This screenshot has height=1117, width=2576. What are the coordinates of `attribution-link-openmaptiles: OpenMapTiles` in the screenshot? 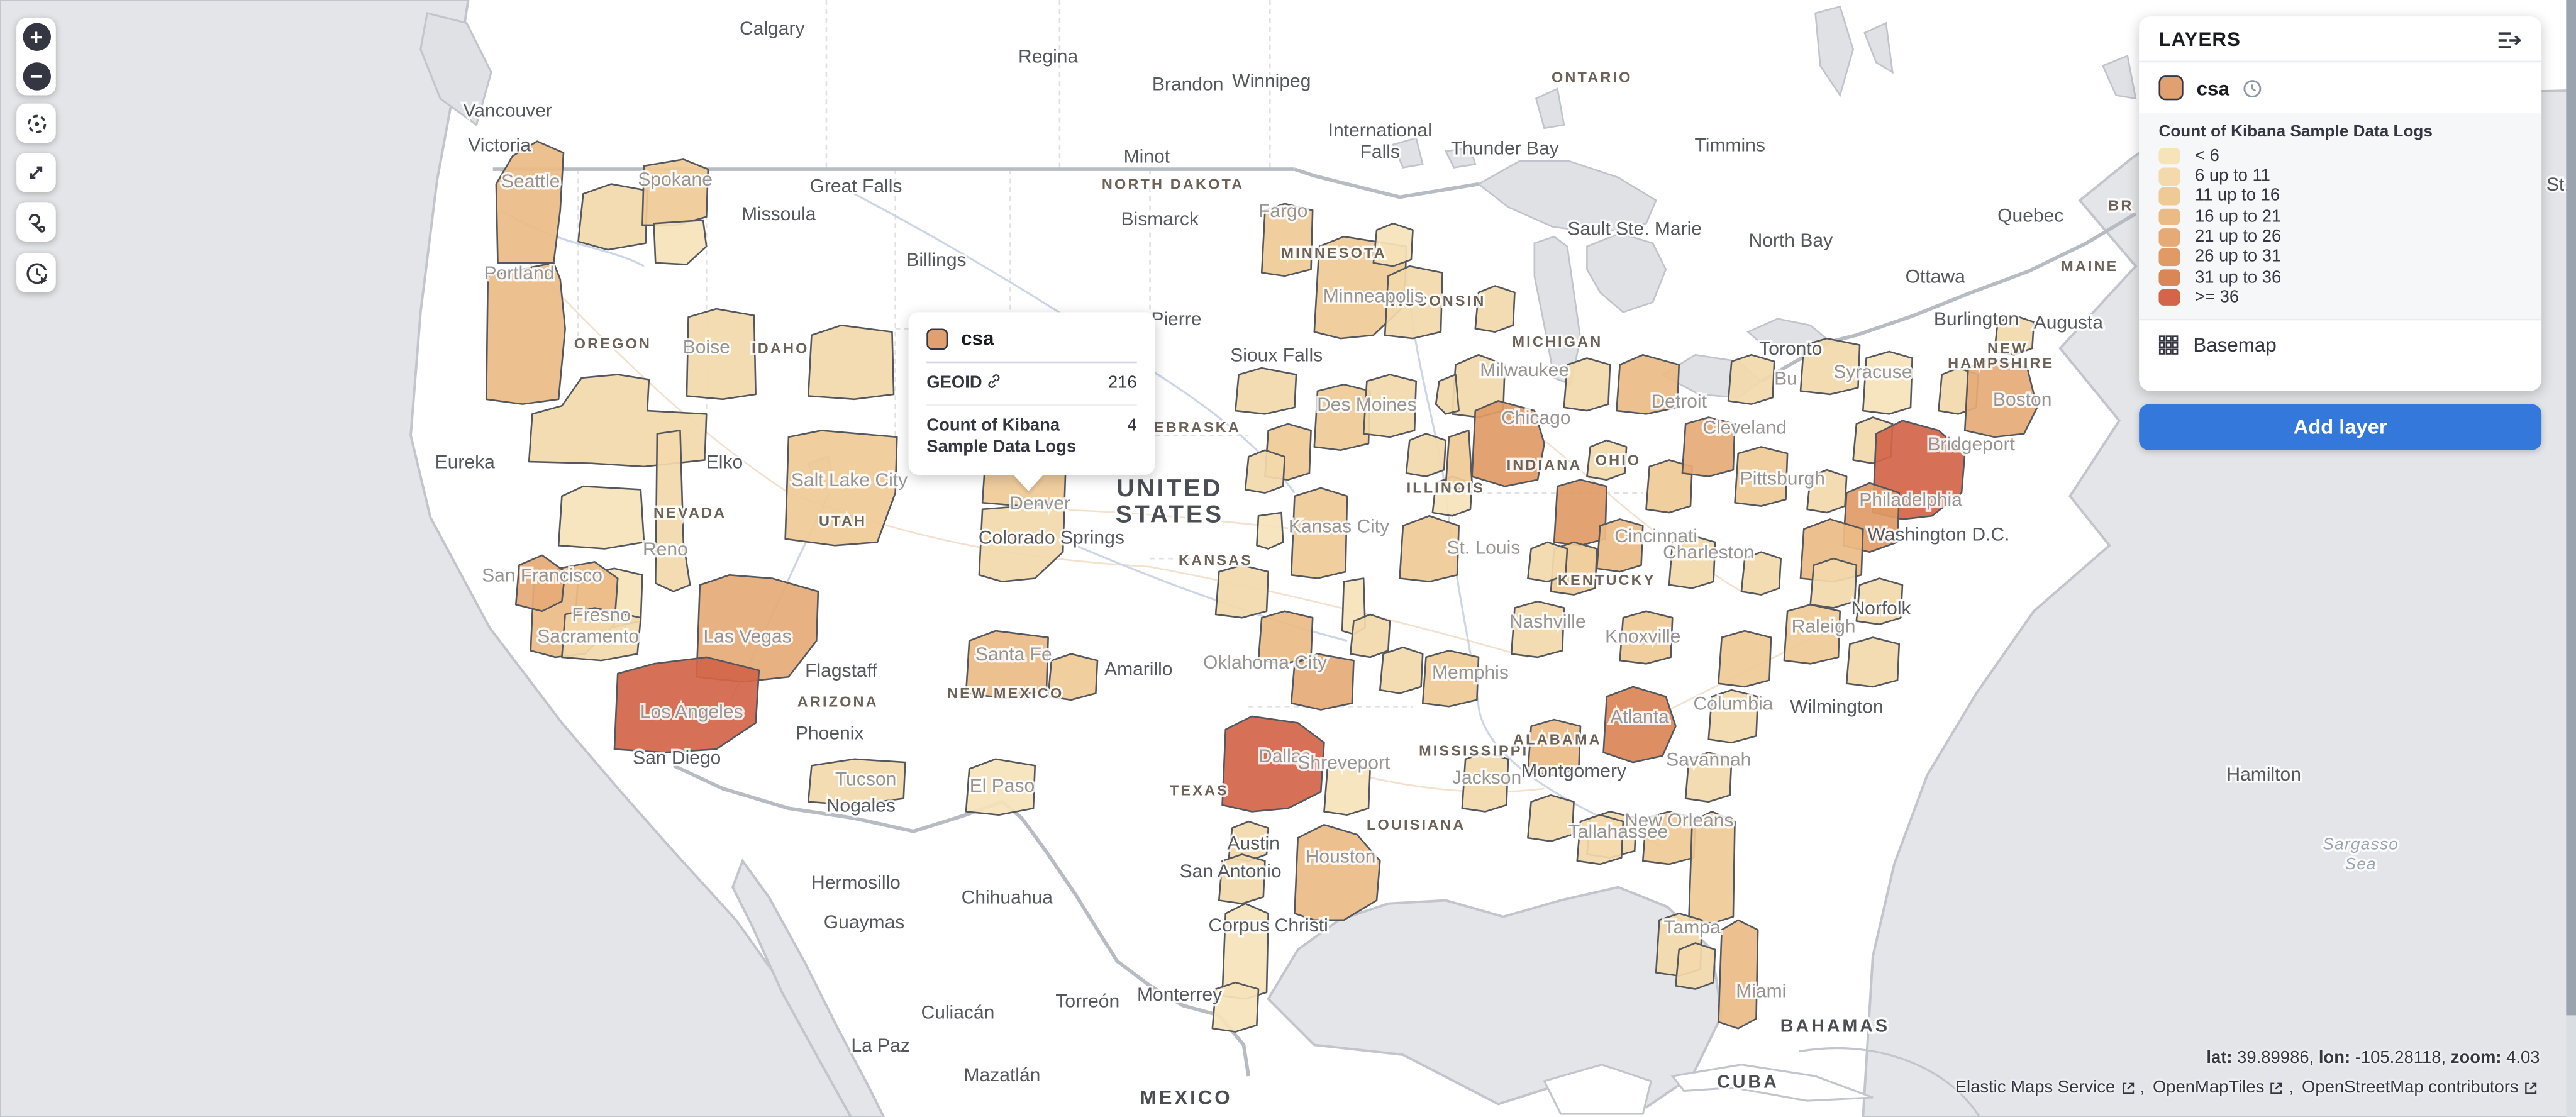 It's located at (2208, 1087).